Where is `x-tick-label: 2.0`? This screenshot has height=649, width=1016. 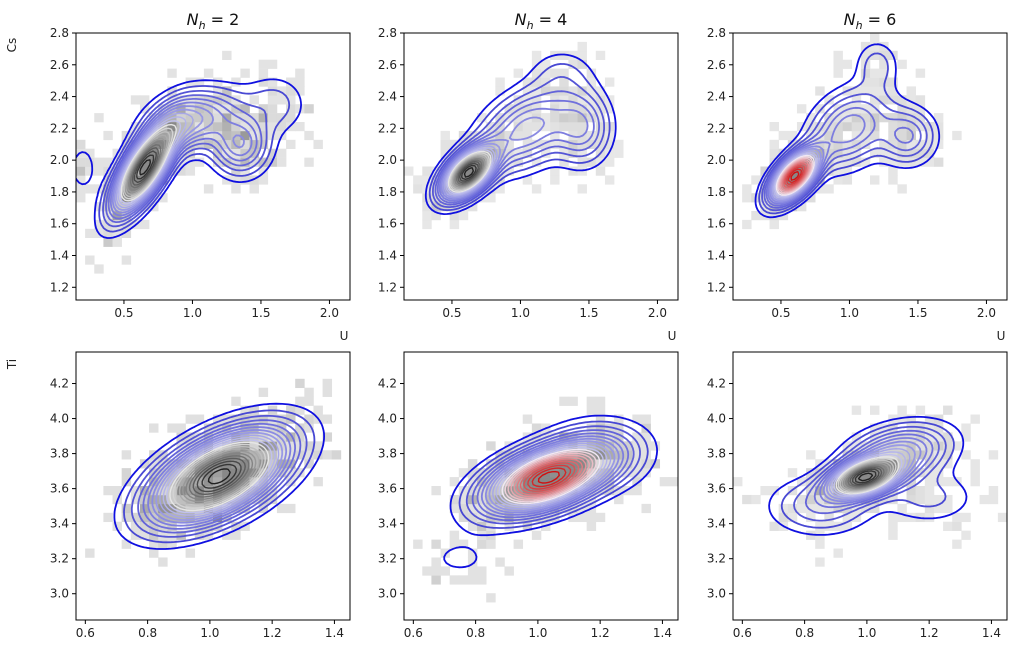
x-tick-label: 2.0 is located at coordinates (329, 313).